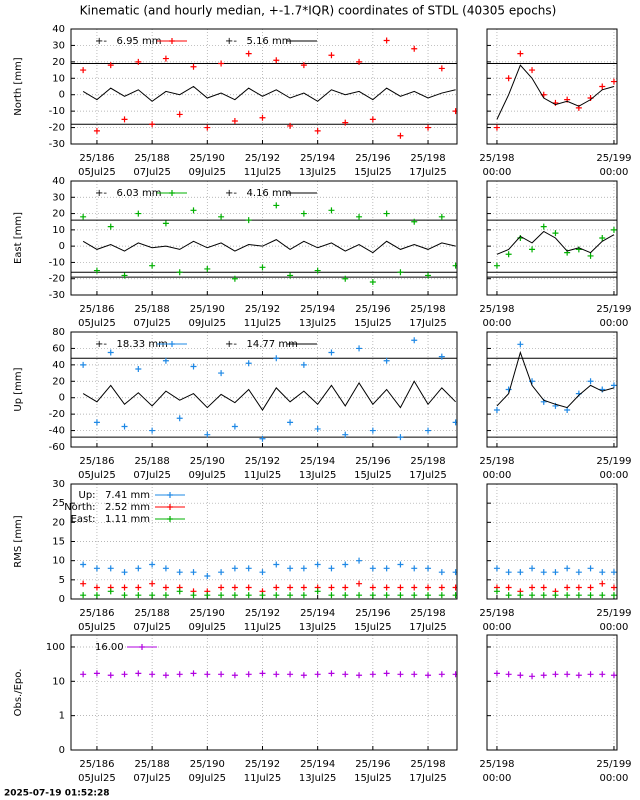 This screenshot has height=800, width=640. I want to click on legend-label: +- 6.03 mm, so click(128, 193).